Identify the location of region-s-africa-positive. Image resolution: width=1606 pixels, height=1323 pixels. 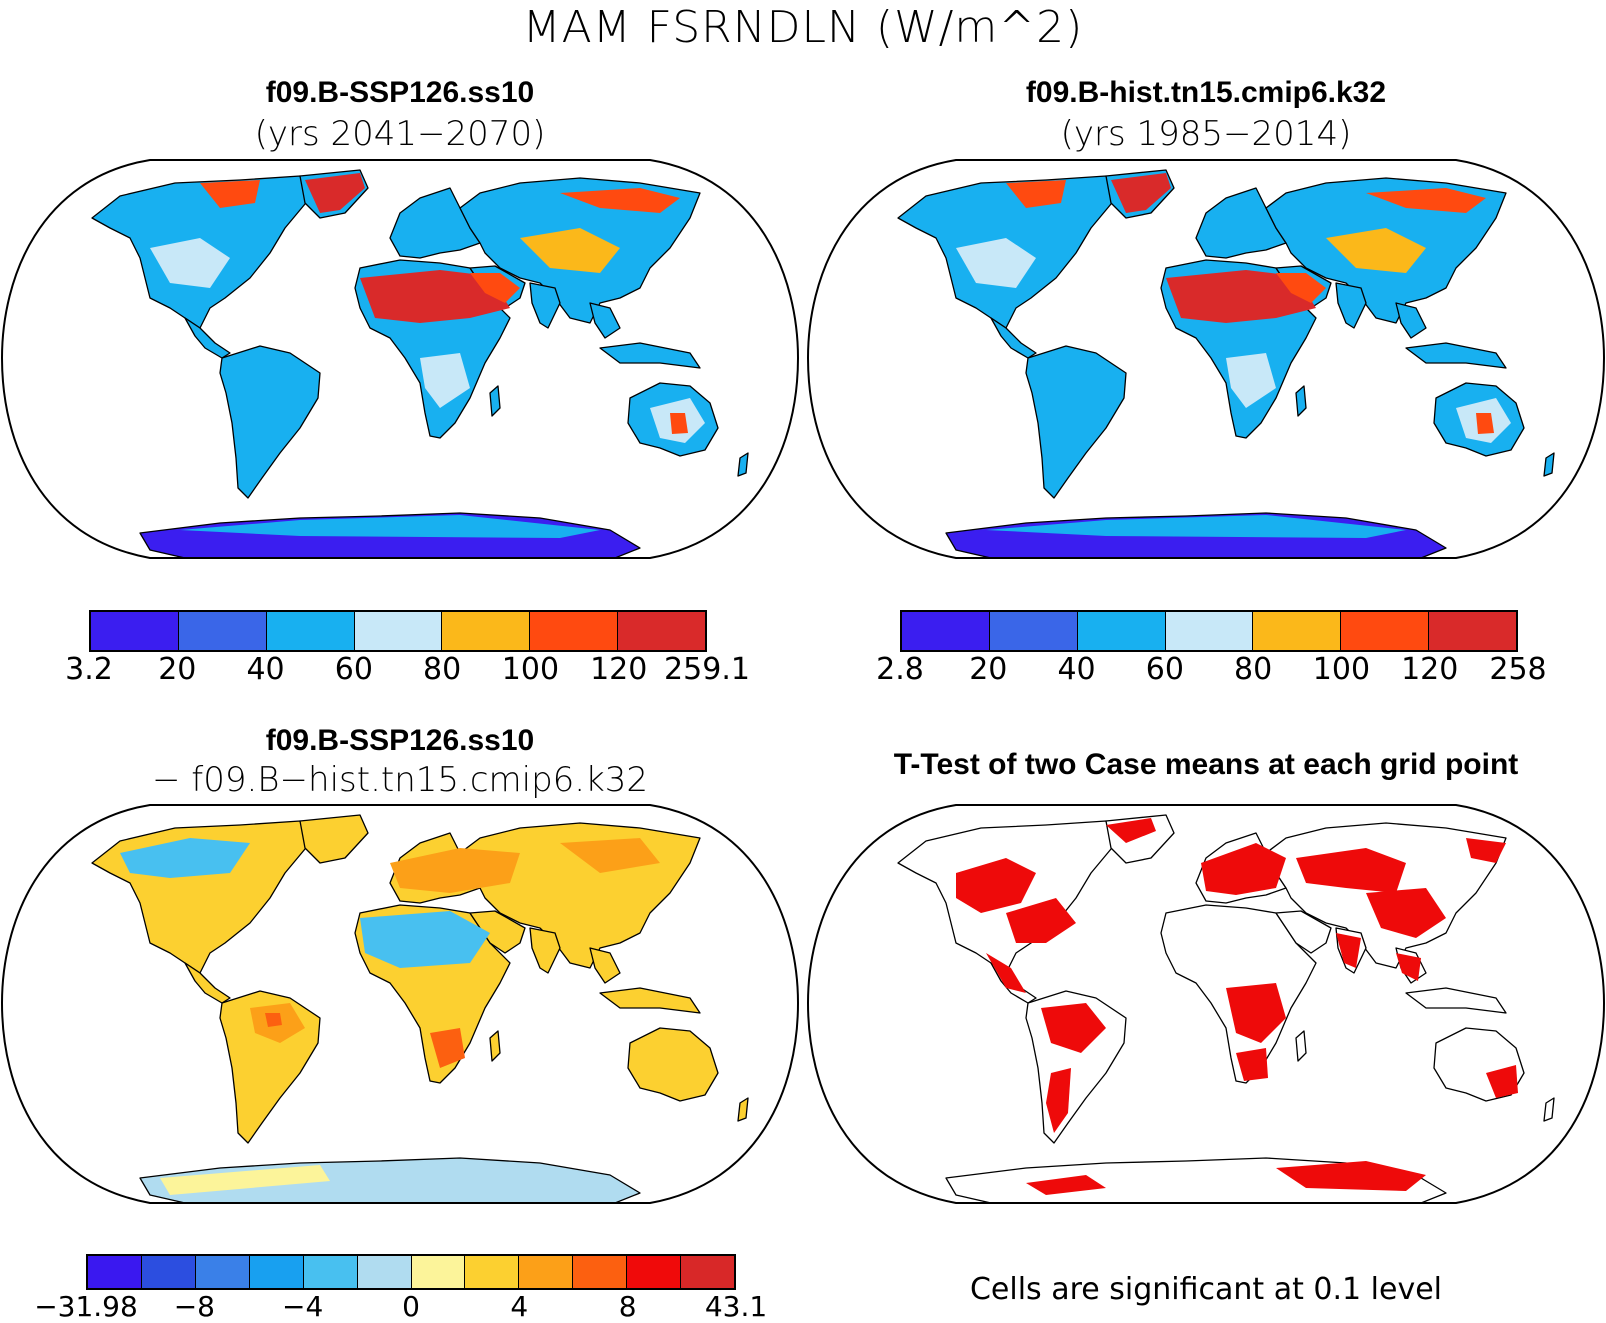
(447, 1048).